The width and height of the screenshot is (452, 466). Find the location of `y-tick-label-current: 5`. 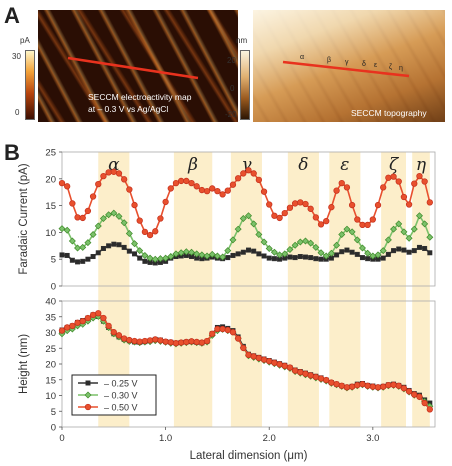

y-tick-label-current: 5 is located at coordinates (53, 260).